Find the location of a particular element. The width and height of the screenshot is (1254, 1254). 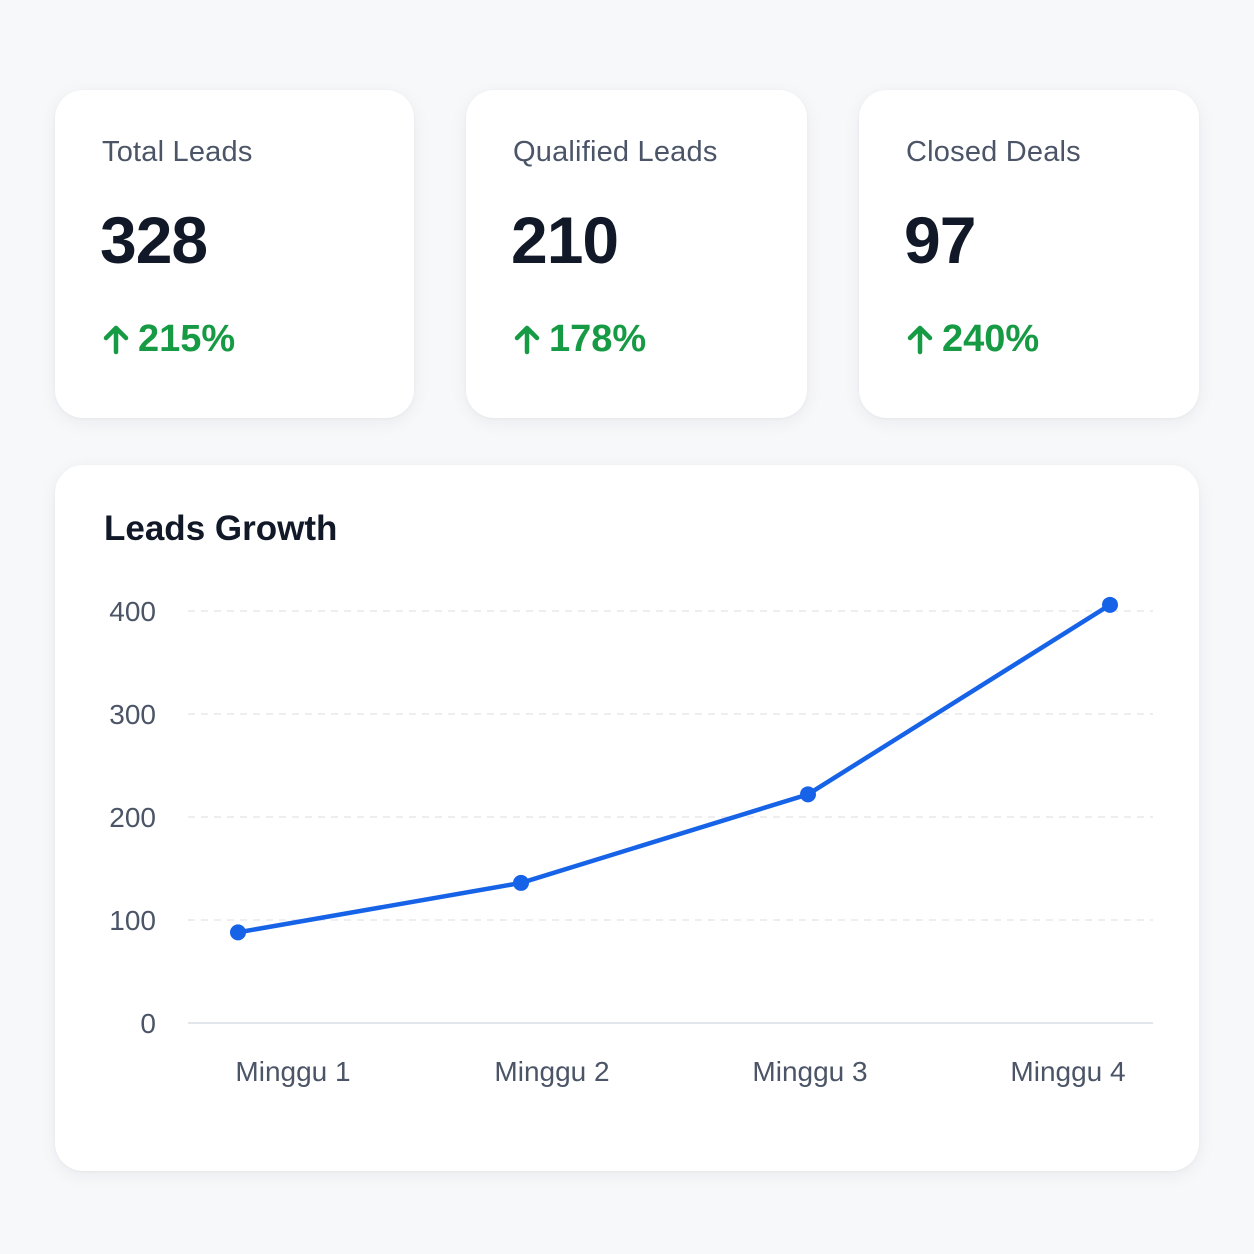

stat-change-value: 215% is located at coordinates (187, 339).